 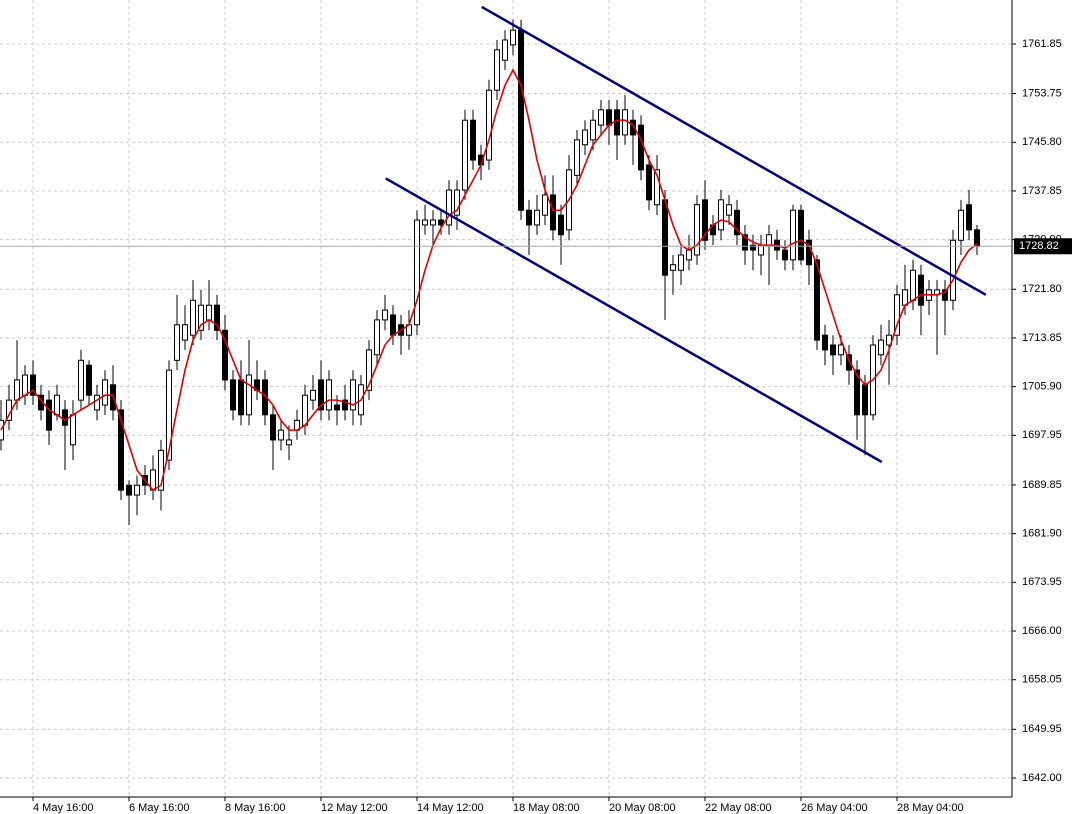 I want to click on y-tick-label: 1697.95, so click(x=1042, y=435).